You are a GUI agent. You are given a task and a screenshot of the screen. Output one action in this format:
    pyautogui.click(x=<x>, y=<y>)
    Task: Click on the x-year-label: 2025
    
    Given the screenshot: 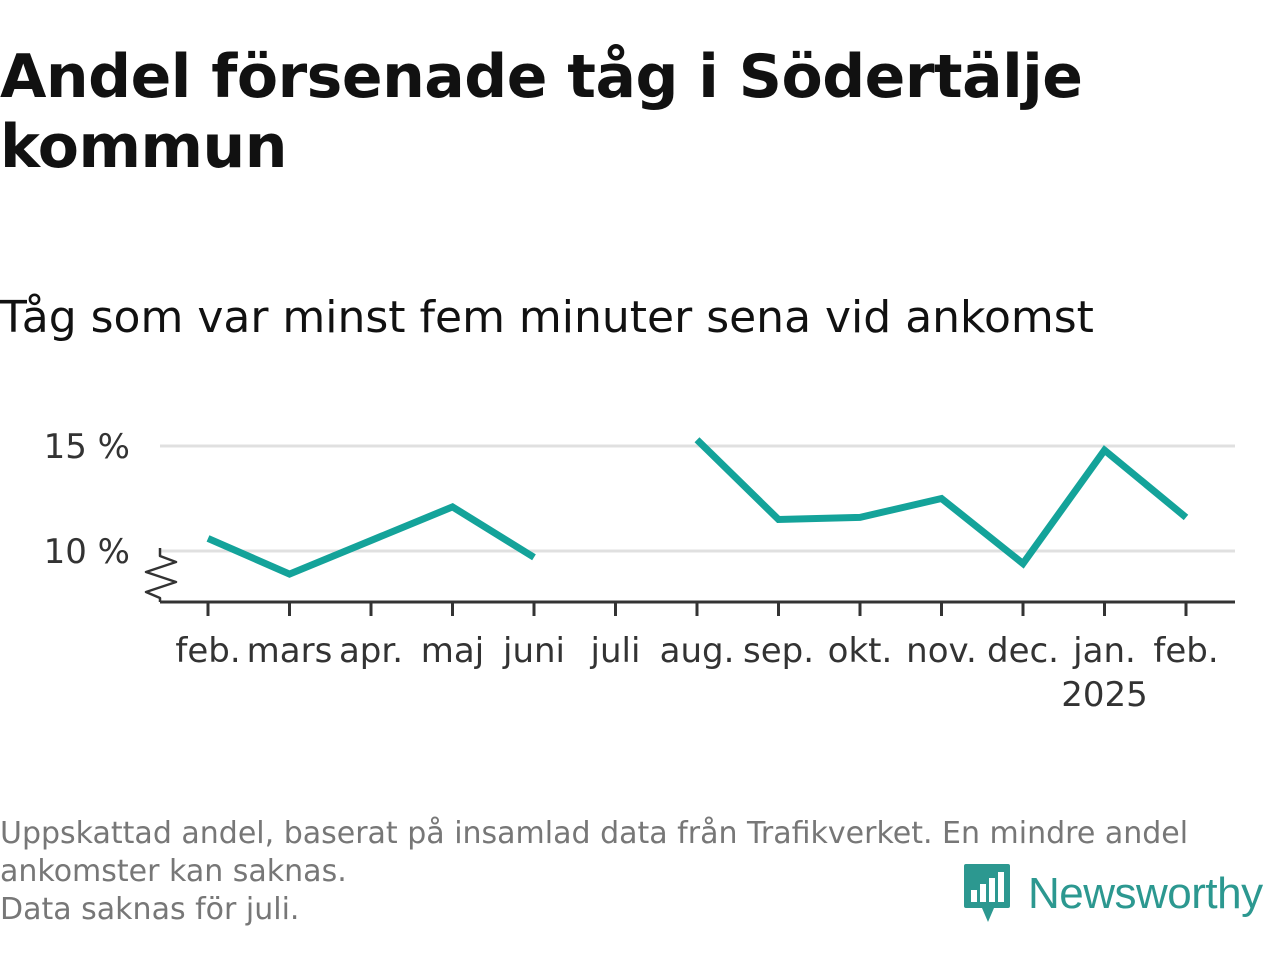 What is the action you would take?
    pyautogui.click(x=1104, y=695)
    